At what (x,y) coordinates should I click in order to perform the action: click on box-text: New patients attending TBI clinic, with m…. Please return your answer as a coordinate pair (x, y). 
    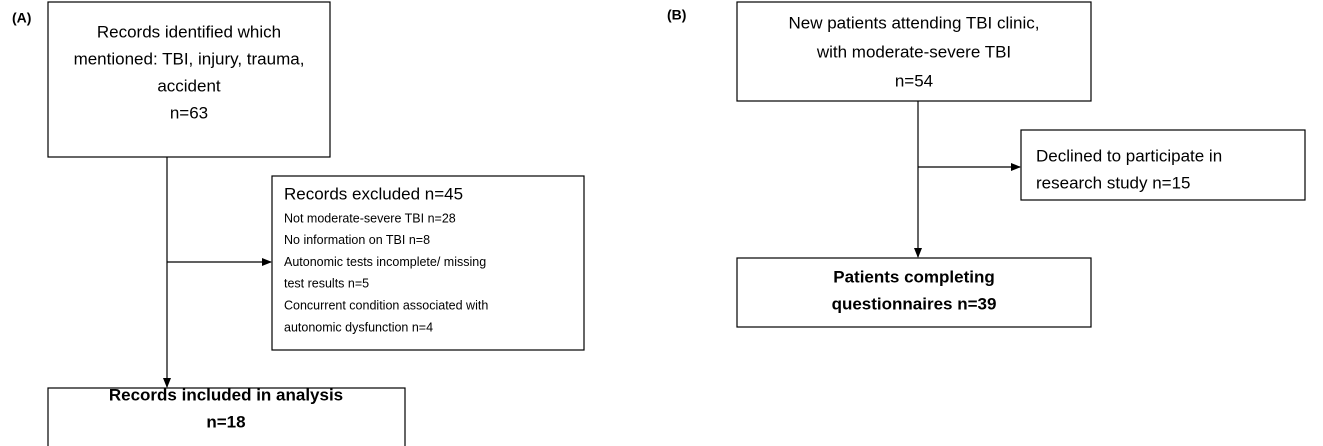
    Looking at the image, I should click on (913, 51).